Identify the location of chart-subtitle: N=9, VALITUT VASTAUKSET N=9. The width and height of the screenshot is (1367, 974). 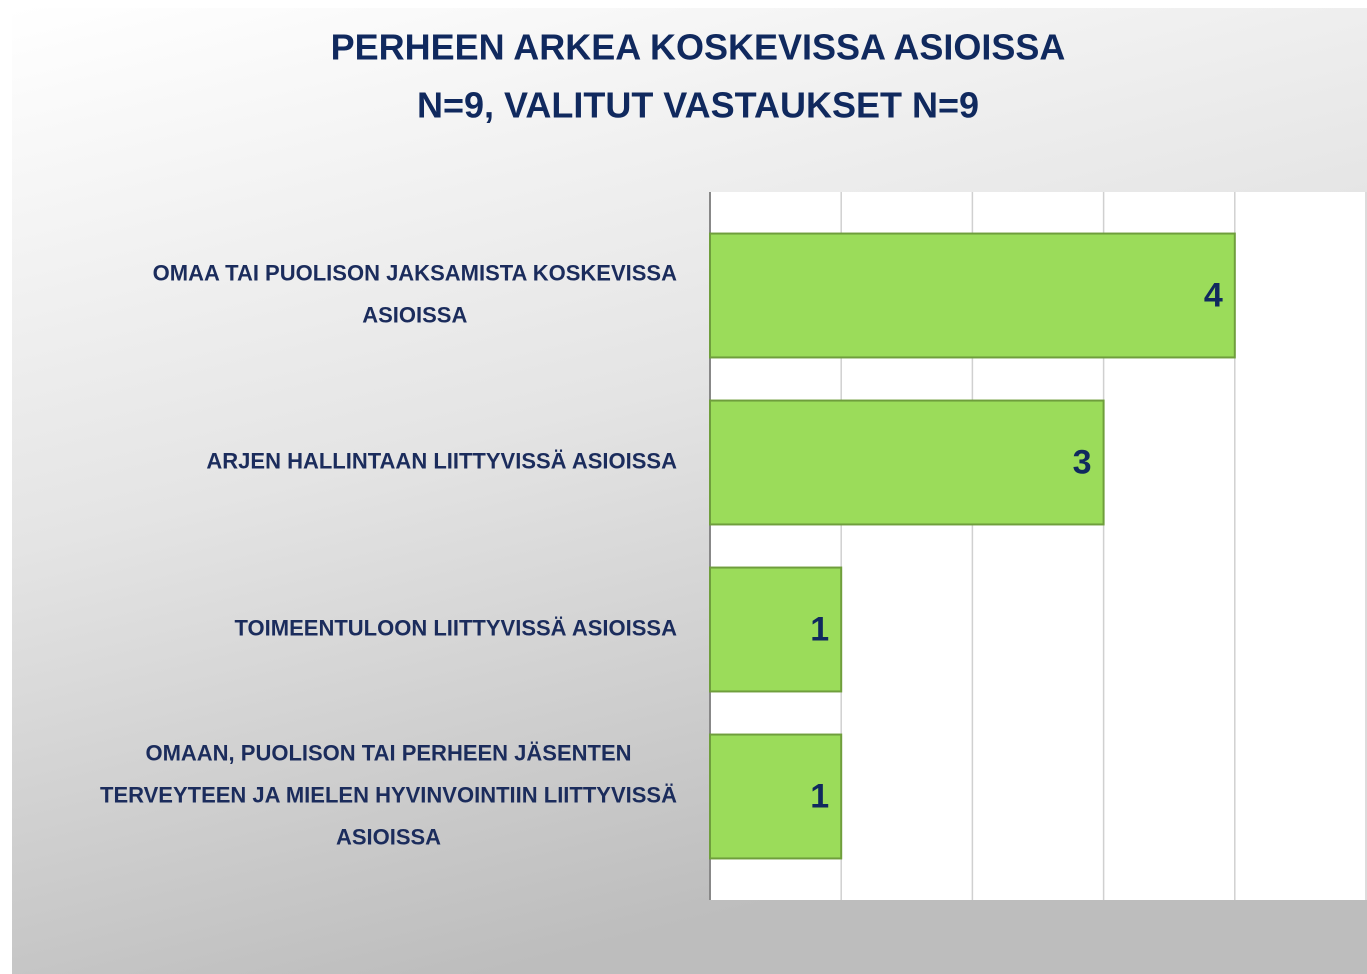
(698, 105).